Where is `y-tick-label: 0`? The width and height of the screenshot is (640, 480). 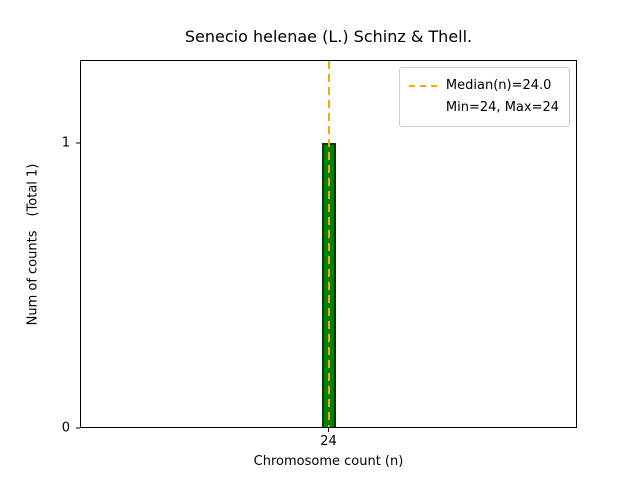 y-tick-label: 0 is located at coordinates (65, 428).